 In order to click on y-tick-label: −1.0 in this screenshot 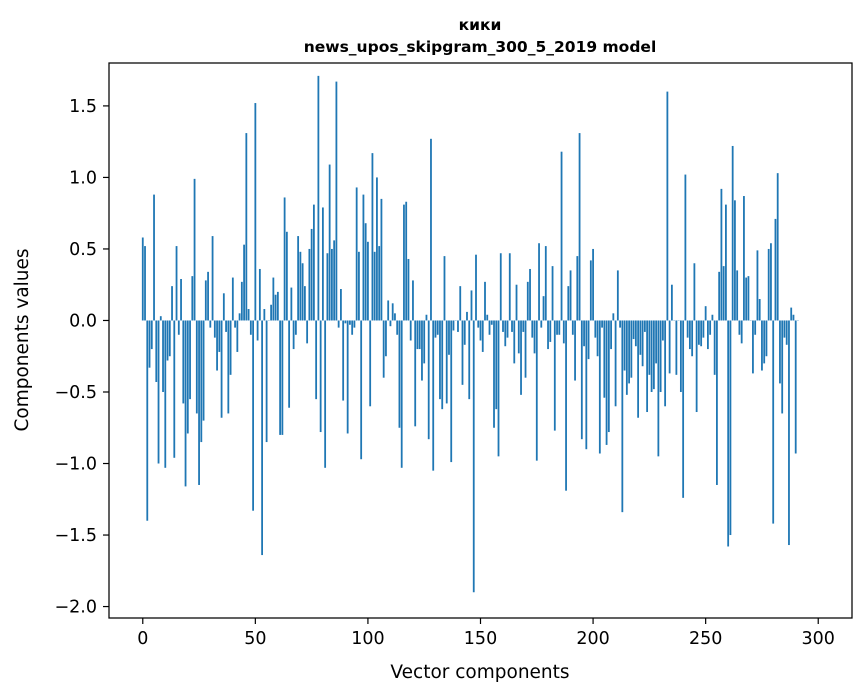, I will do `click(76, 465)`.